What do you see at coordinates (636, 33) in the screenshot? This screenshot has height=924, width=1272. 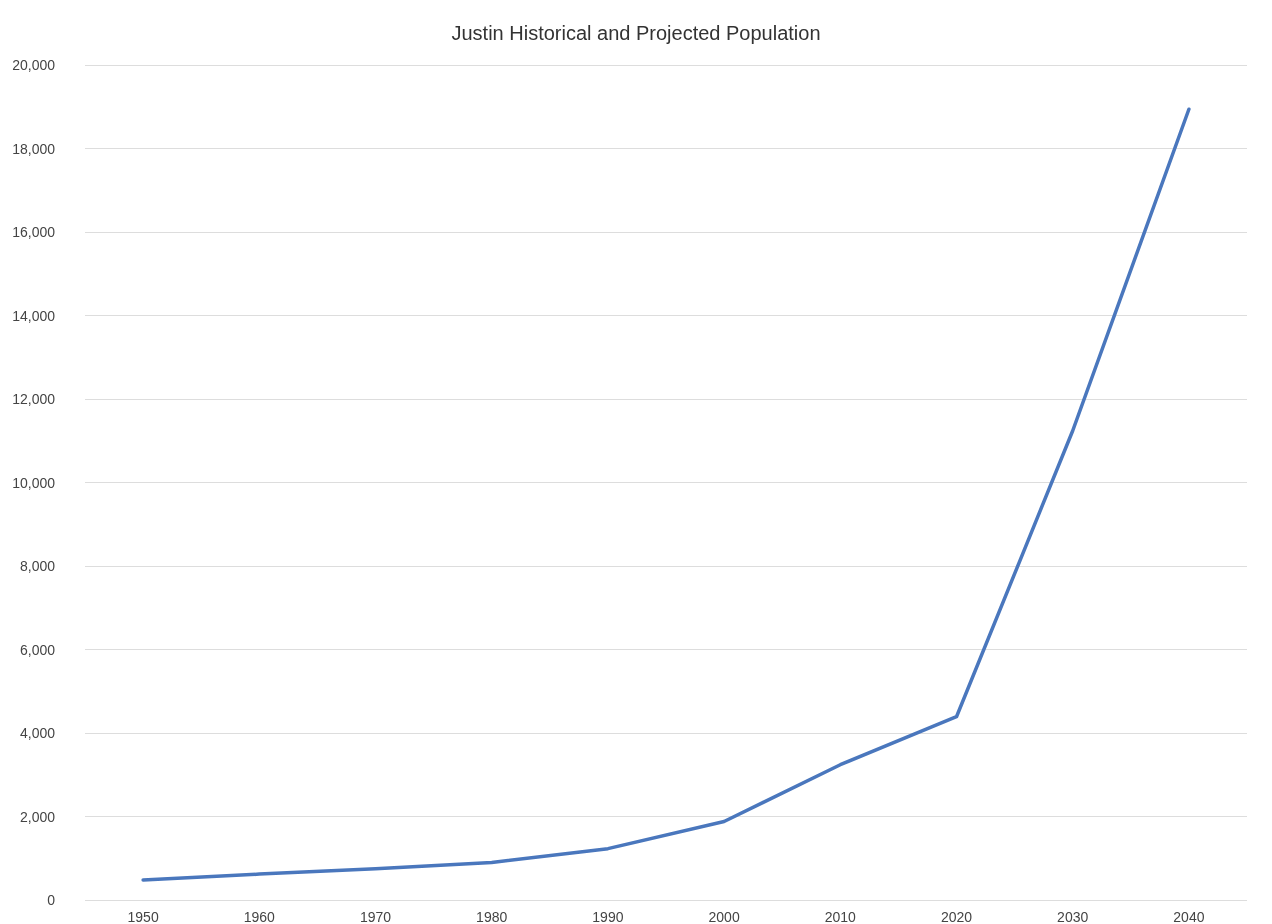 I see `chart-title: Justin Historical and Projected Population` at bounding box center [636, 33].